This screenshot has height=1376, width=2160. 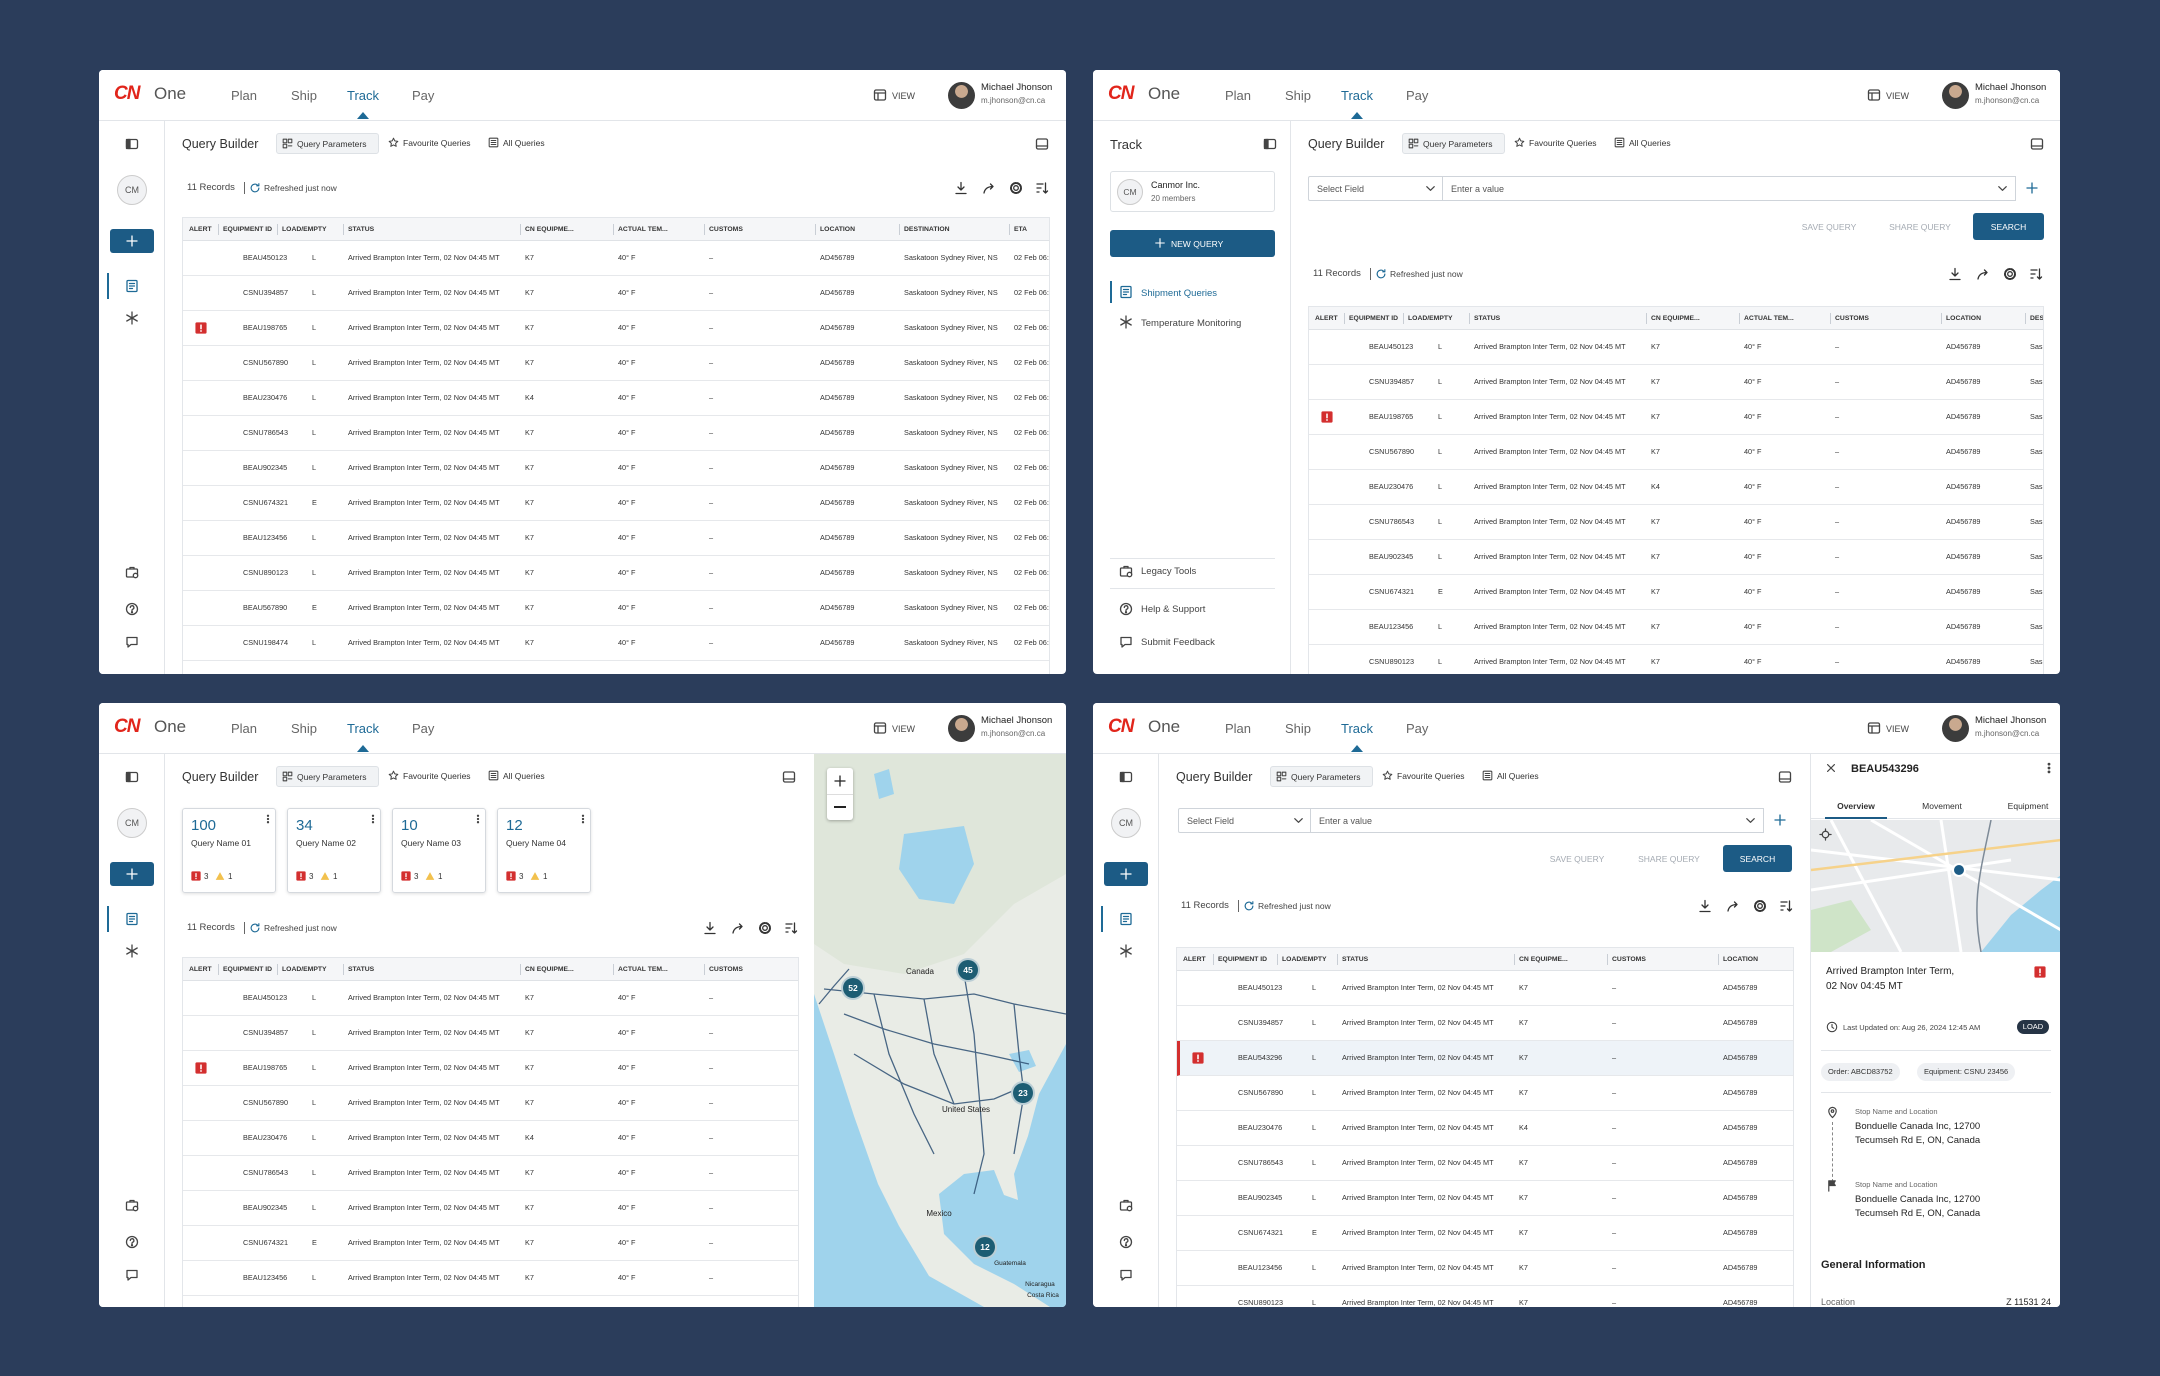 What do you see at coordinates (544, 850) in the screenshot?
I see `saved-query-card: 12 Query Name 04 3 1` at bounding box center [544, 850].